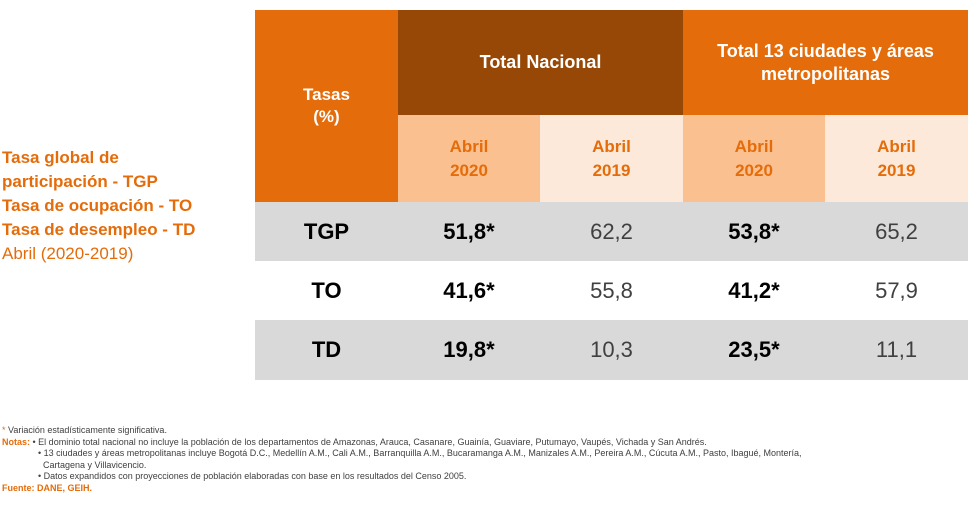 This screenshot has width=978, height=505. Describe the element at coordinates (469, 158) in the screenshot. I see `subheader-nacional-2020: Abril 2020` at that location.